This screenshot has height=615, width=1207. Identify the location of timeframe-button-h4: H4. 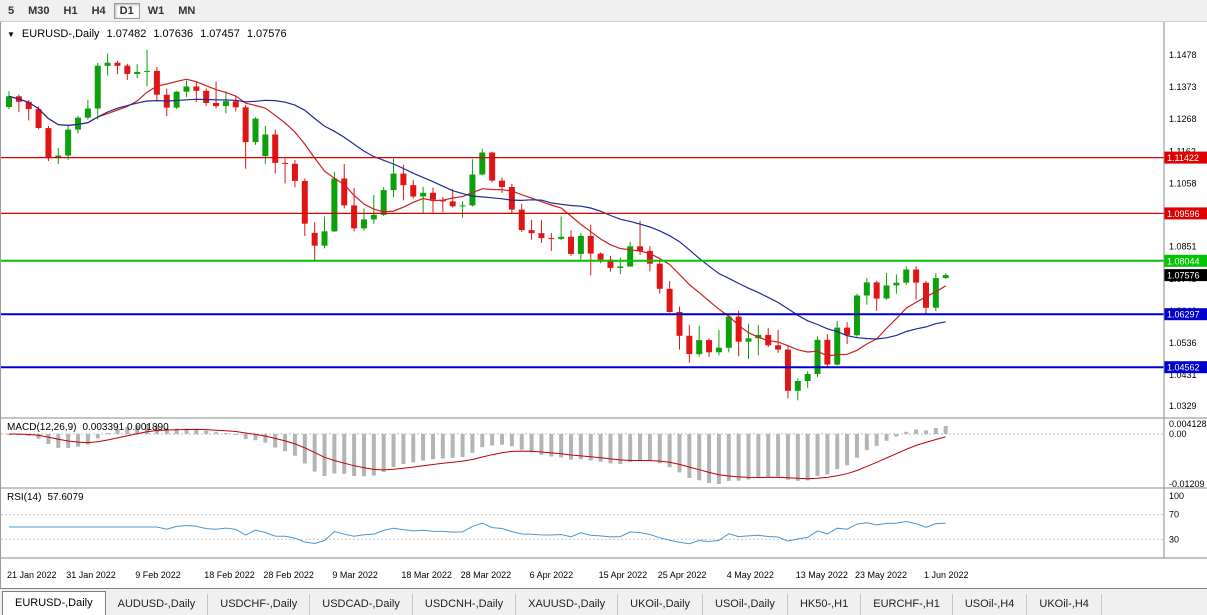
(98, 10).